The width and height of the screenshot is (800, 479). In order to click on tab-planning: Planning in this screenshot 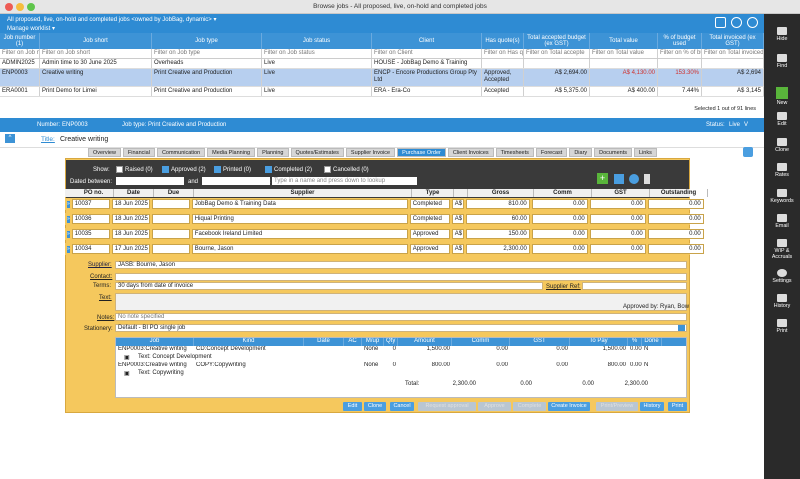, I will do `click(273, 152)`.